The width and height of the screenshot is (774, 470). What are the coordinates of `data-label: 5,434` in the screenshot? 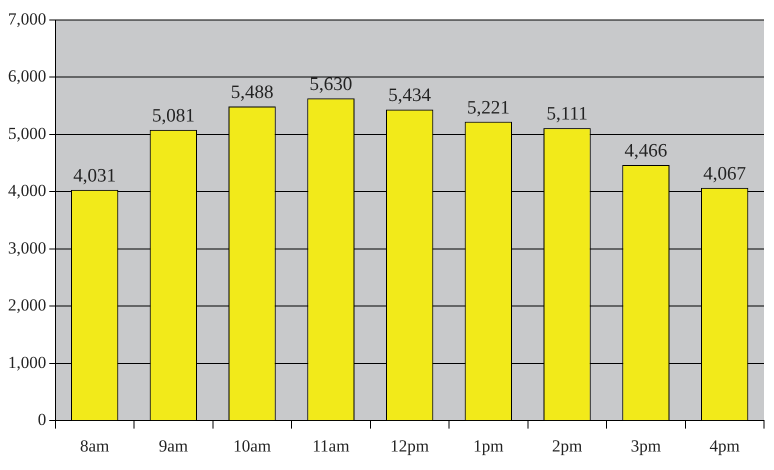 It's located at (410, 95).